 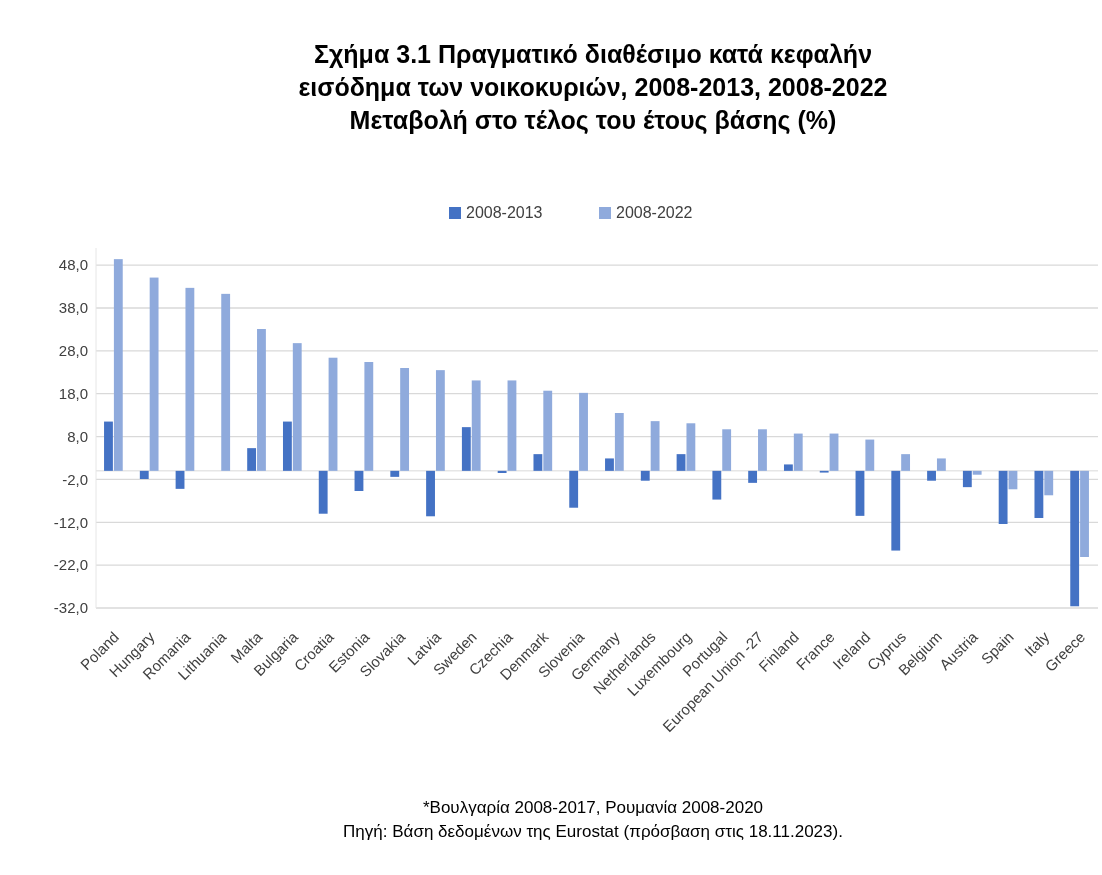 What do you see at coordinates (593, 807) in the screenshot?
I see `text: *Βουλγαρία 2008-2017, Ρουμανία 2008-2020` at bounding box center [593, 807].